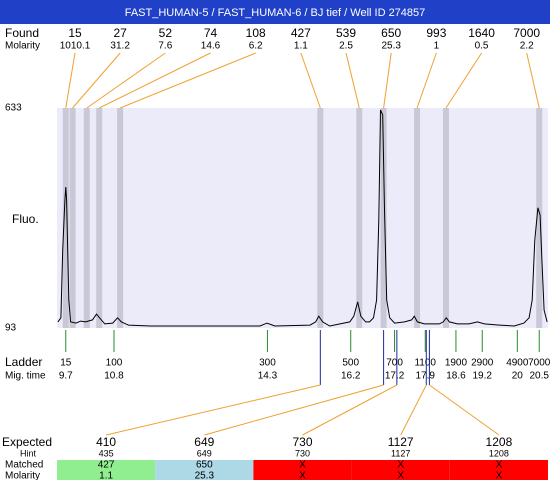 Image resolution: width=550 pixels, height=480 pixels. I want to click on ladder-mig-time: 16.2, so click(351, 376).